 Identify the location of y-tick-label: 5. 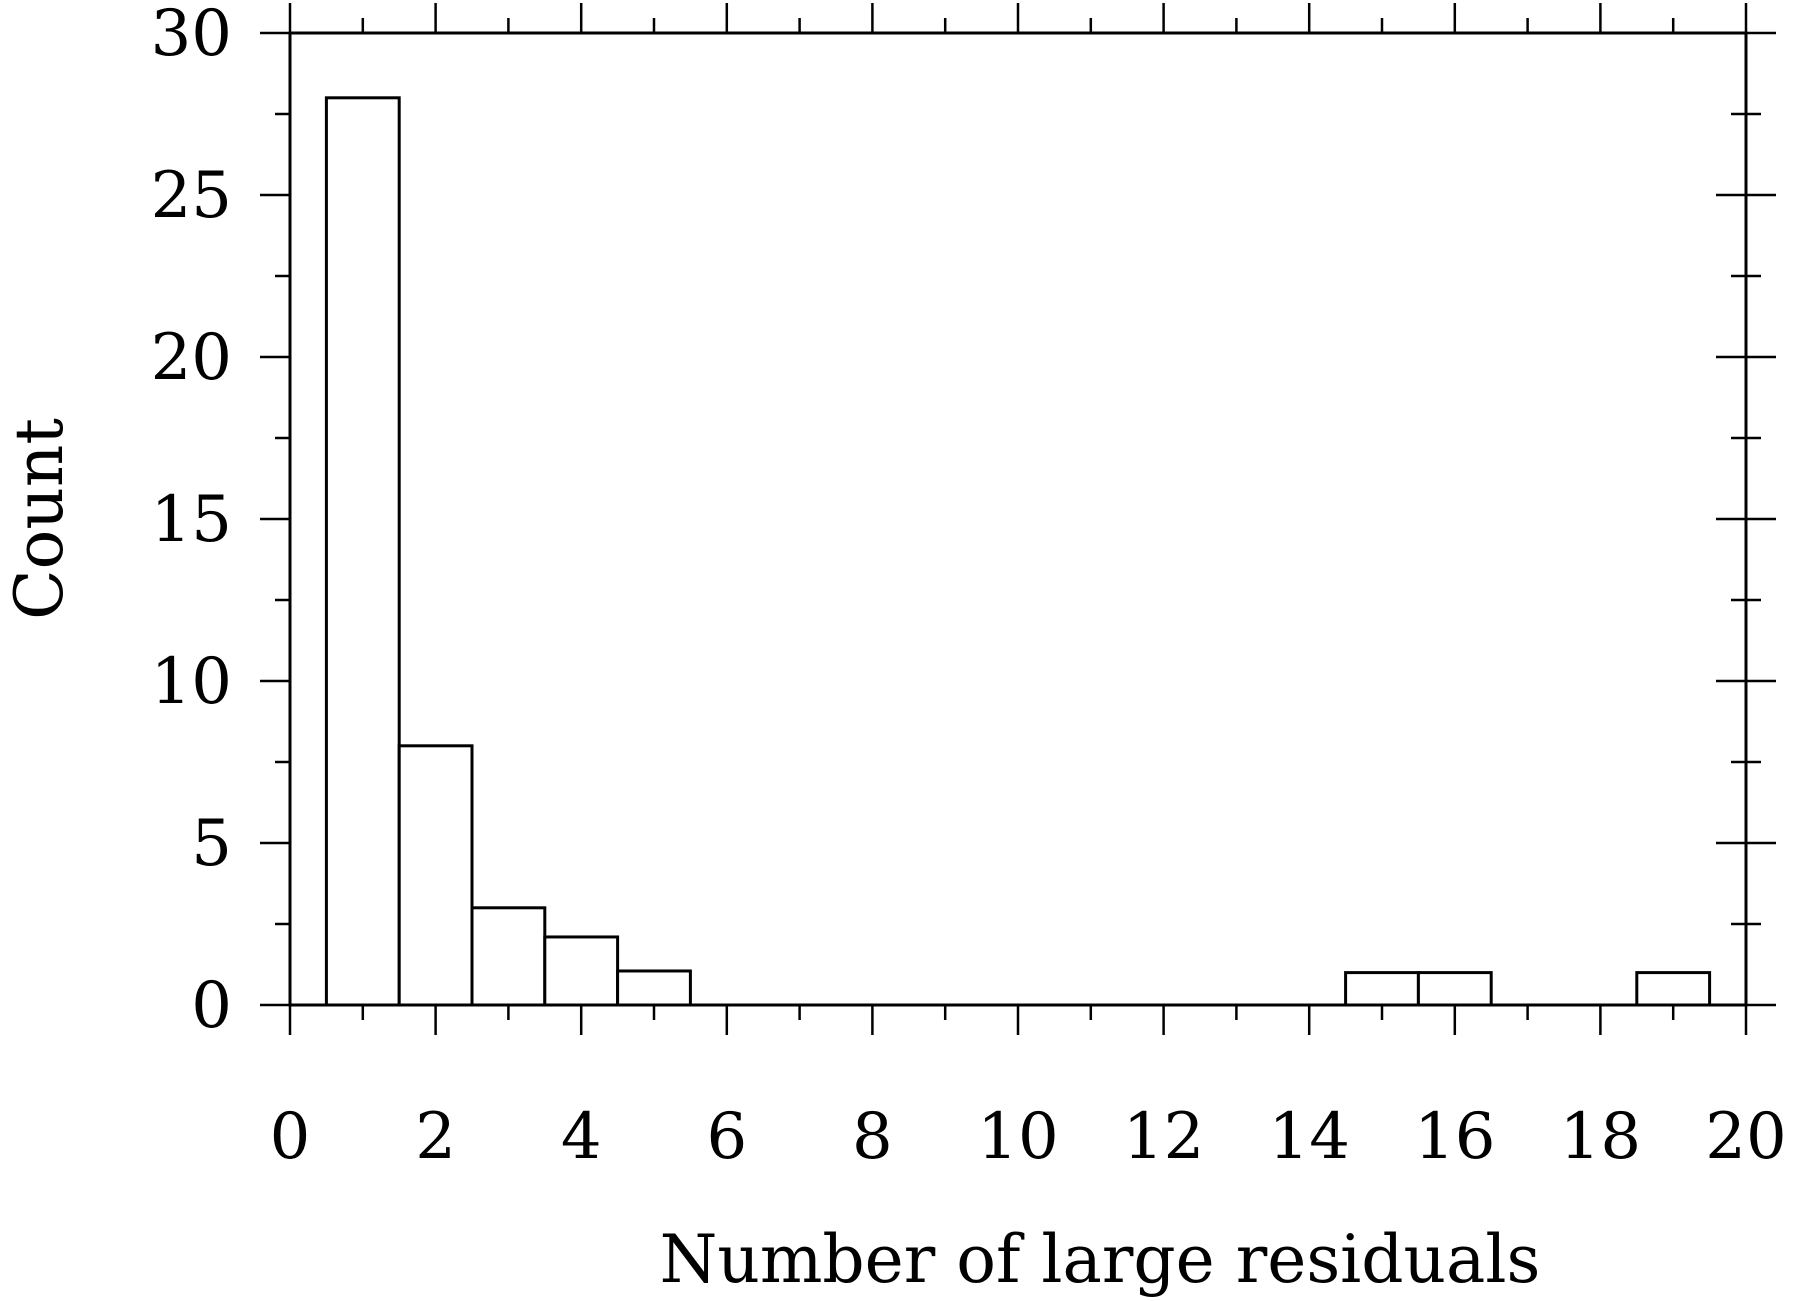
(211, 844).